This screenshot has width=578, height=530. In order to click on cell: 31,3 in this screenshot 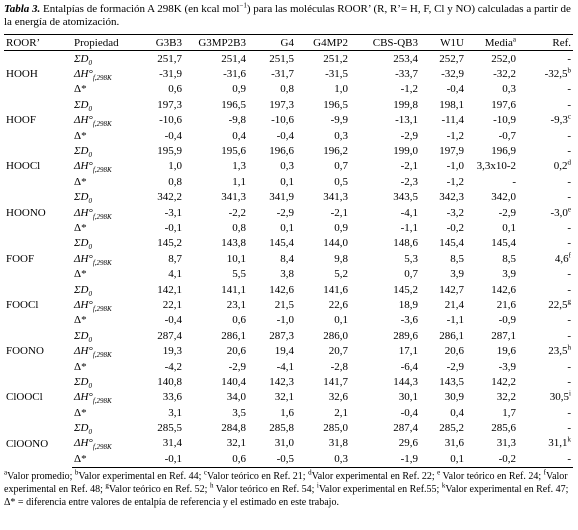, I will do `click(506, 443)`.